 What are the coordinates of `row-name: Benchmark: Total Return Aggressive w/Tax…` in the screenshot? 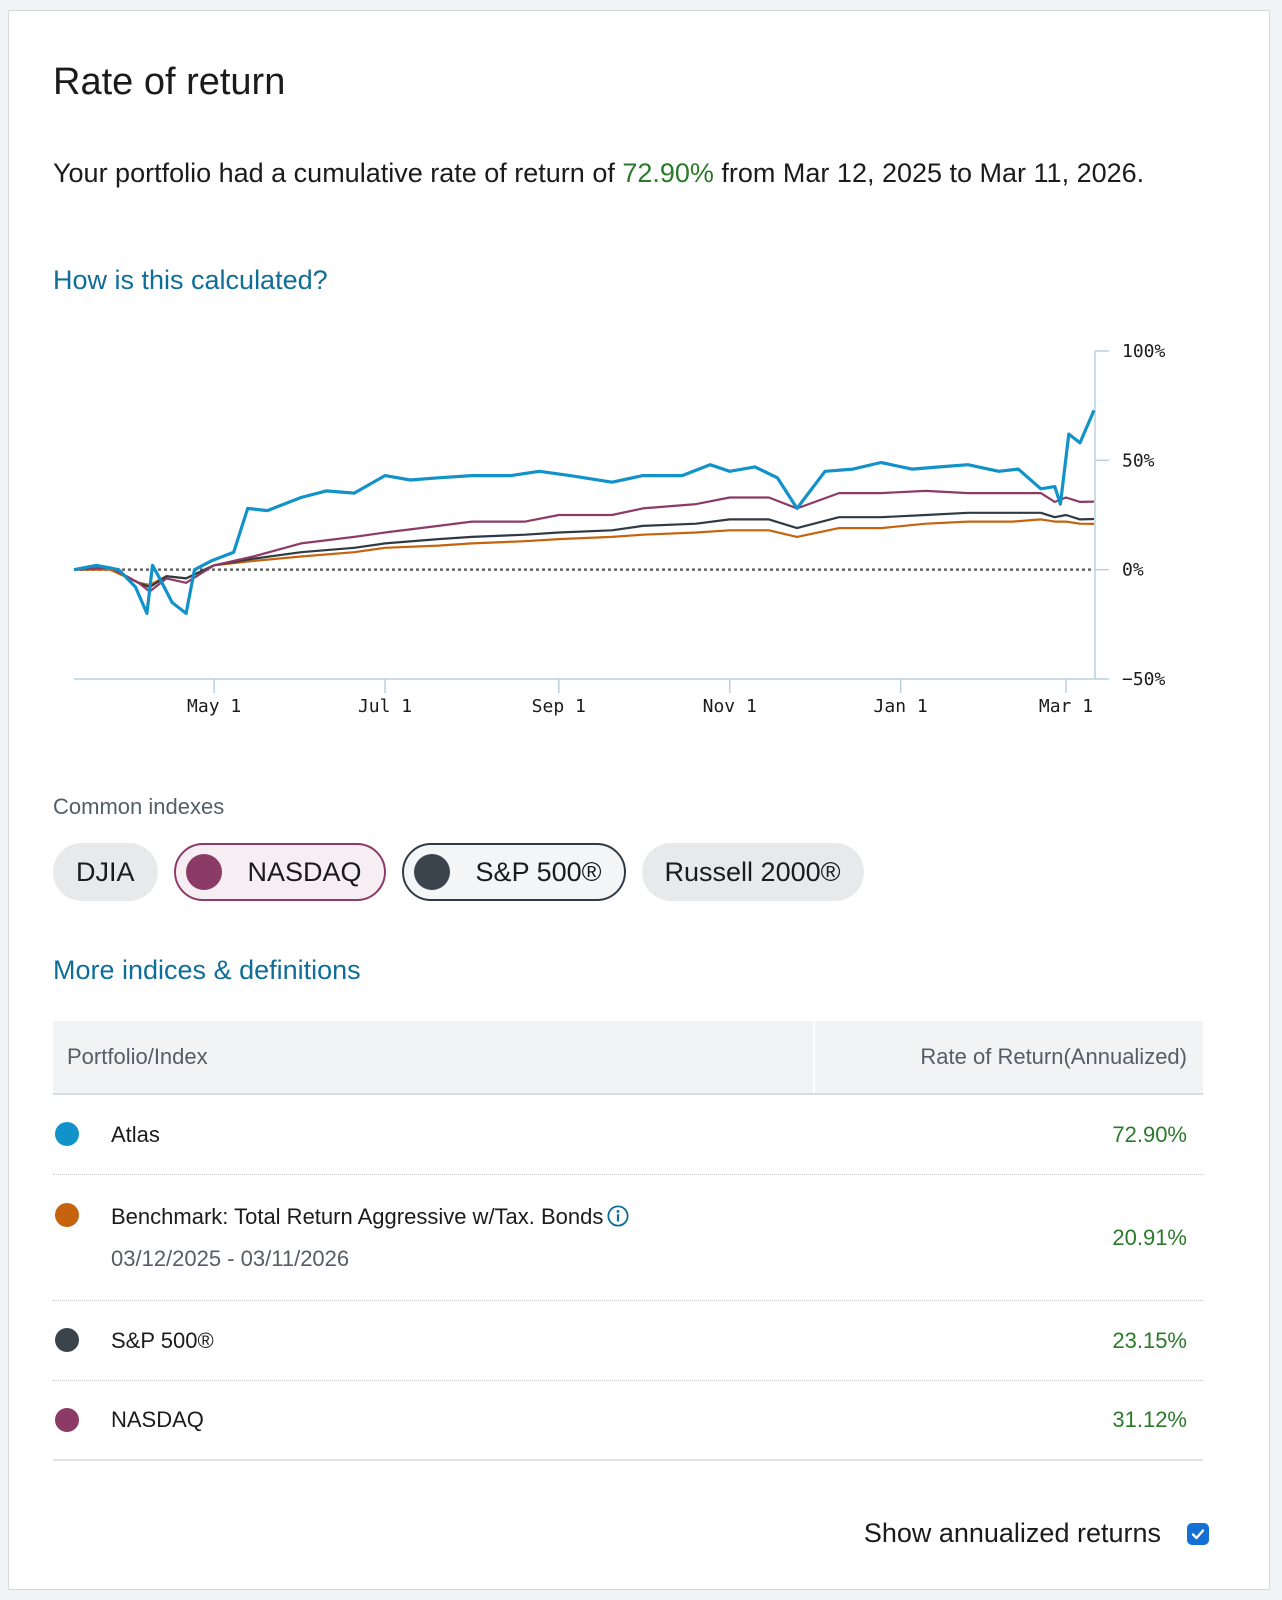 It's located at (357, 1216).